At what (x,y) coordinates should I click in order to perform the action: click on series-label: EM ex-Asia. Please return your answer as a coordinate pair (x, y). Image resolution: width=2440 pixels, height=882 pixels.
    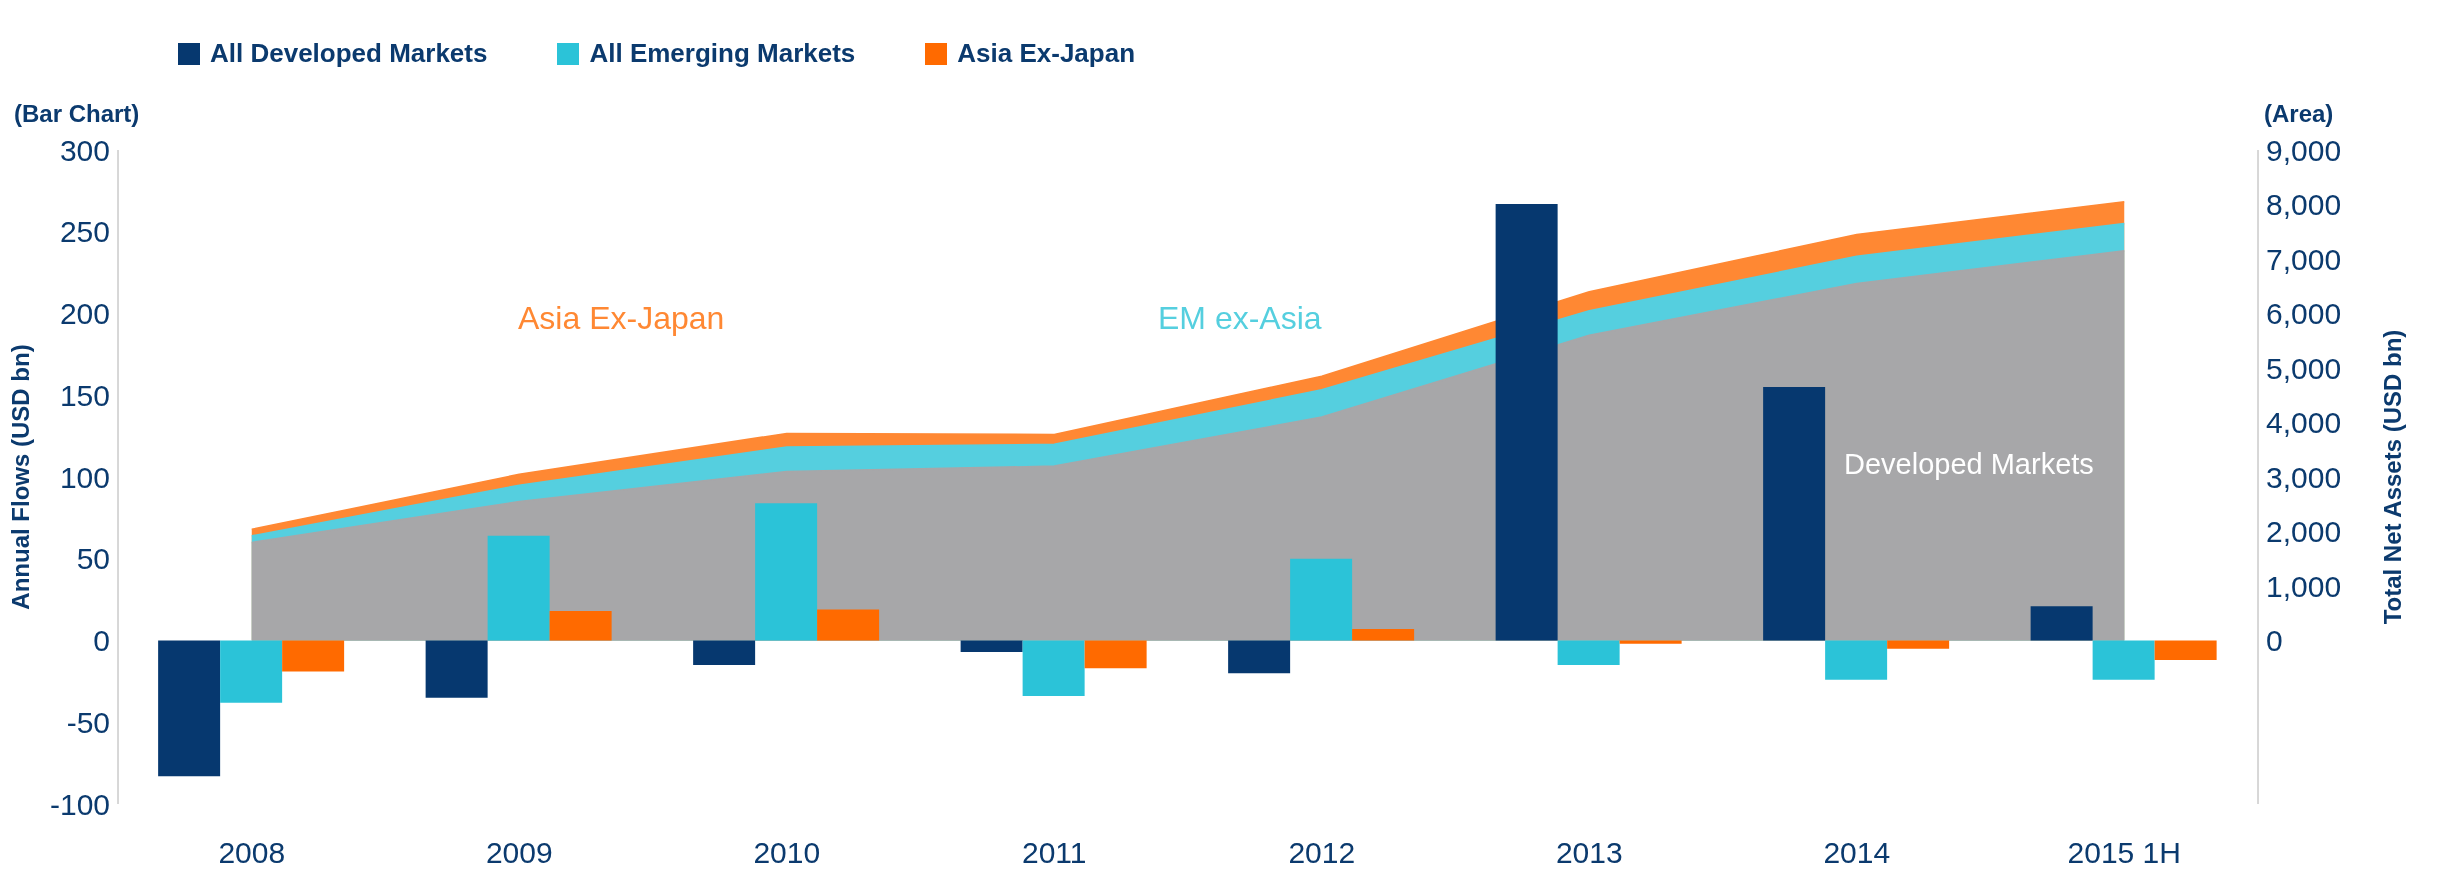
    Looking at the image, I should click on (1240, 318).